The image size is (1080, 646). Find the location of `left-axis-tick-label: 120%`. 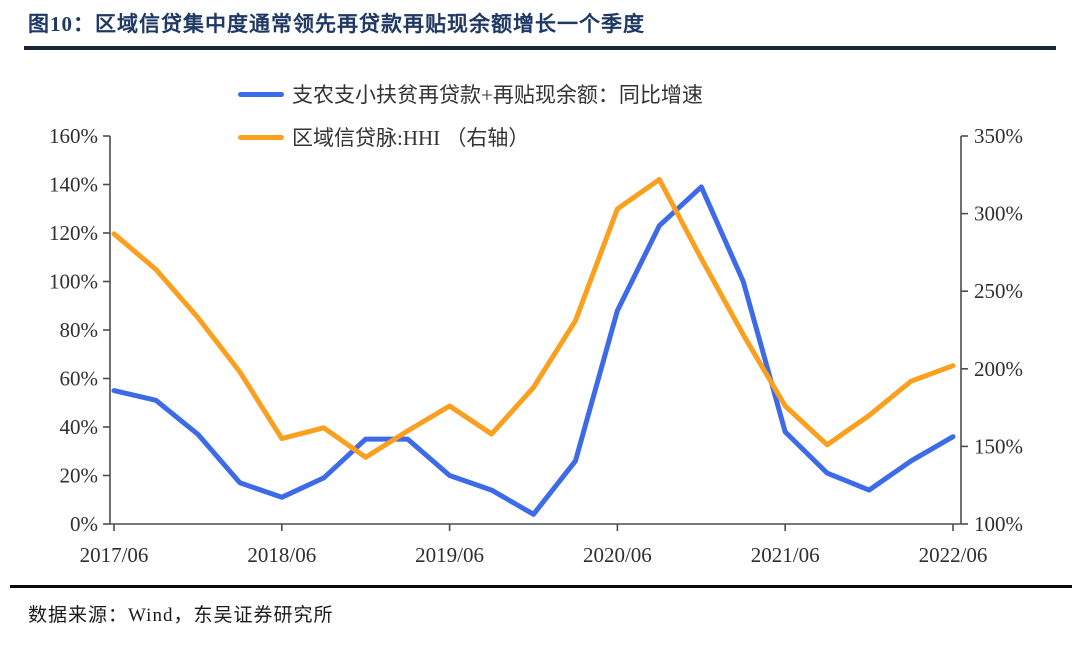

left-axis-tick-label: 120% is located at coordinates (73, 233).